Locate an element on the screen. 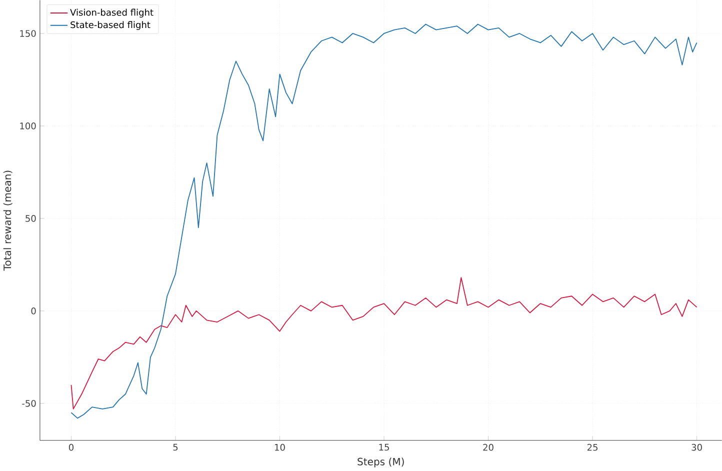 The height and width of the screenshot is (471, 722). x-tick-label: 15 is located at coordinates (384, 447).